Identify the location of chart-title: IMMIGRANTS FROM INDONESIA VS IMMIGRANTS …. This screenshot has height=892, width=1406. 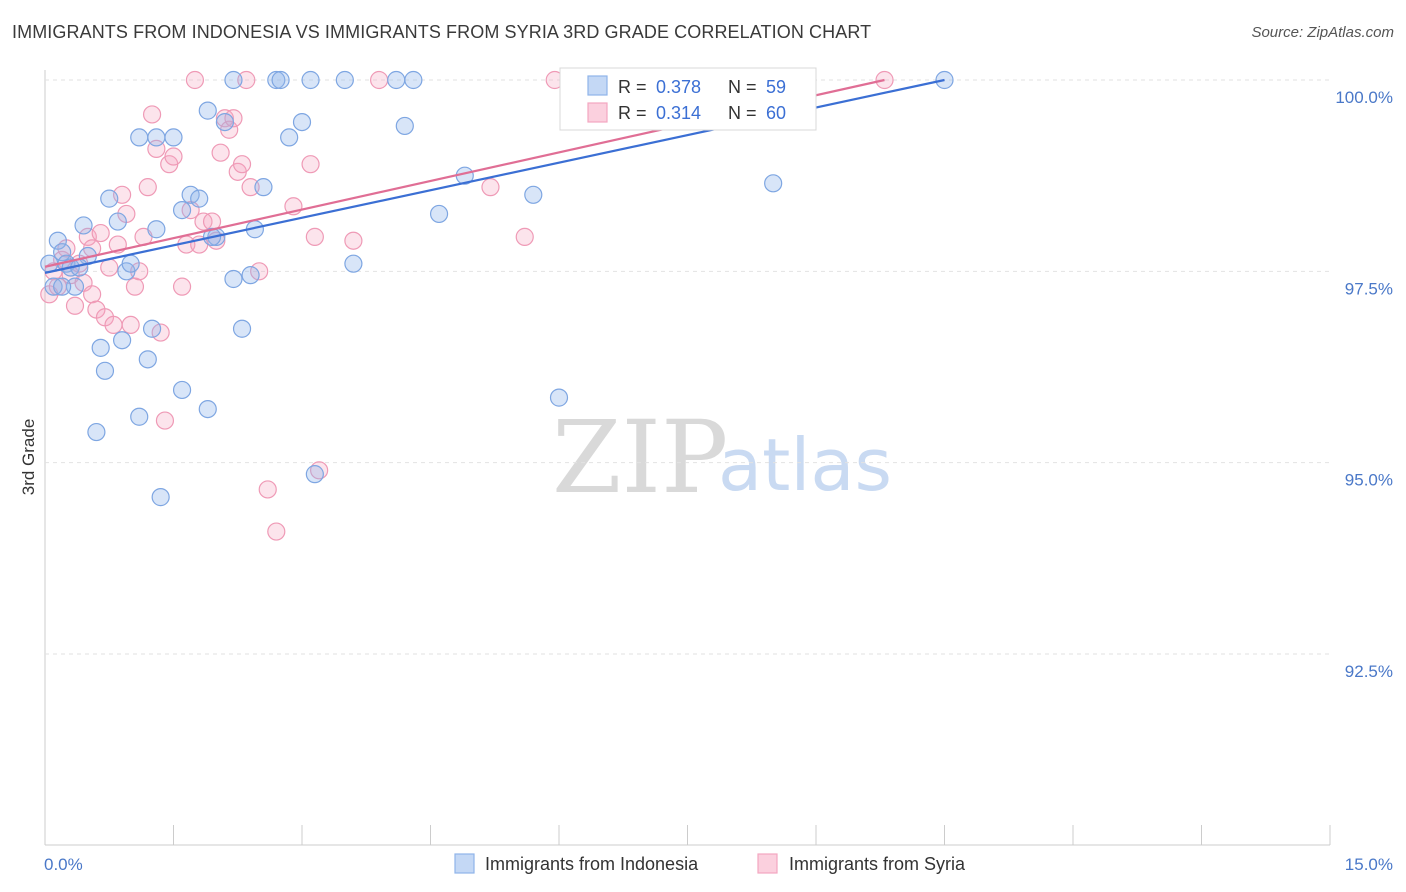
(442, 32).